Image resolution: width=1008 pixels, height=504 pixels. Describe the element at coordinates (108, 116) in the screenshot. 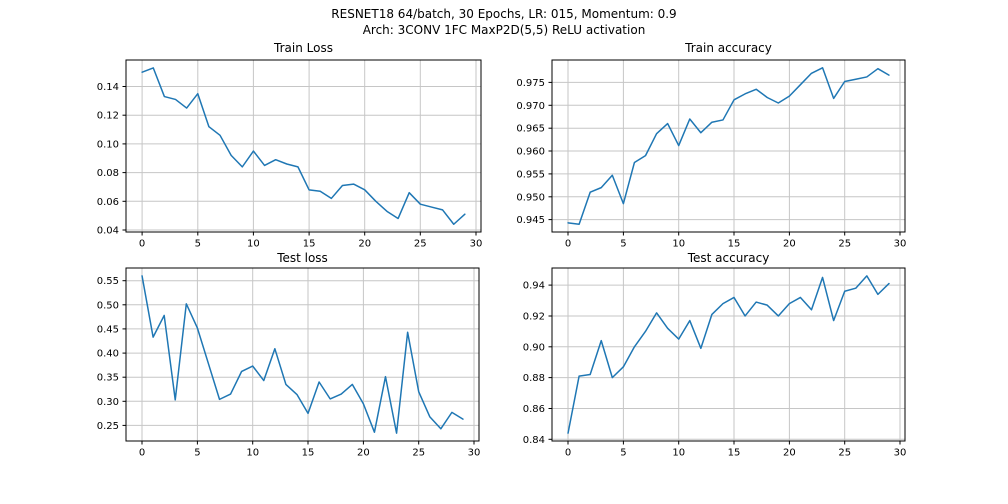

I see `y-tick-label: 0.12` at that location.